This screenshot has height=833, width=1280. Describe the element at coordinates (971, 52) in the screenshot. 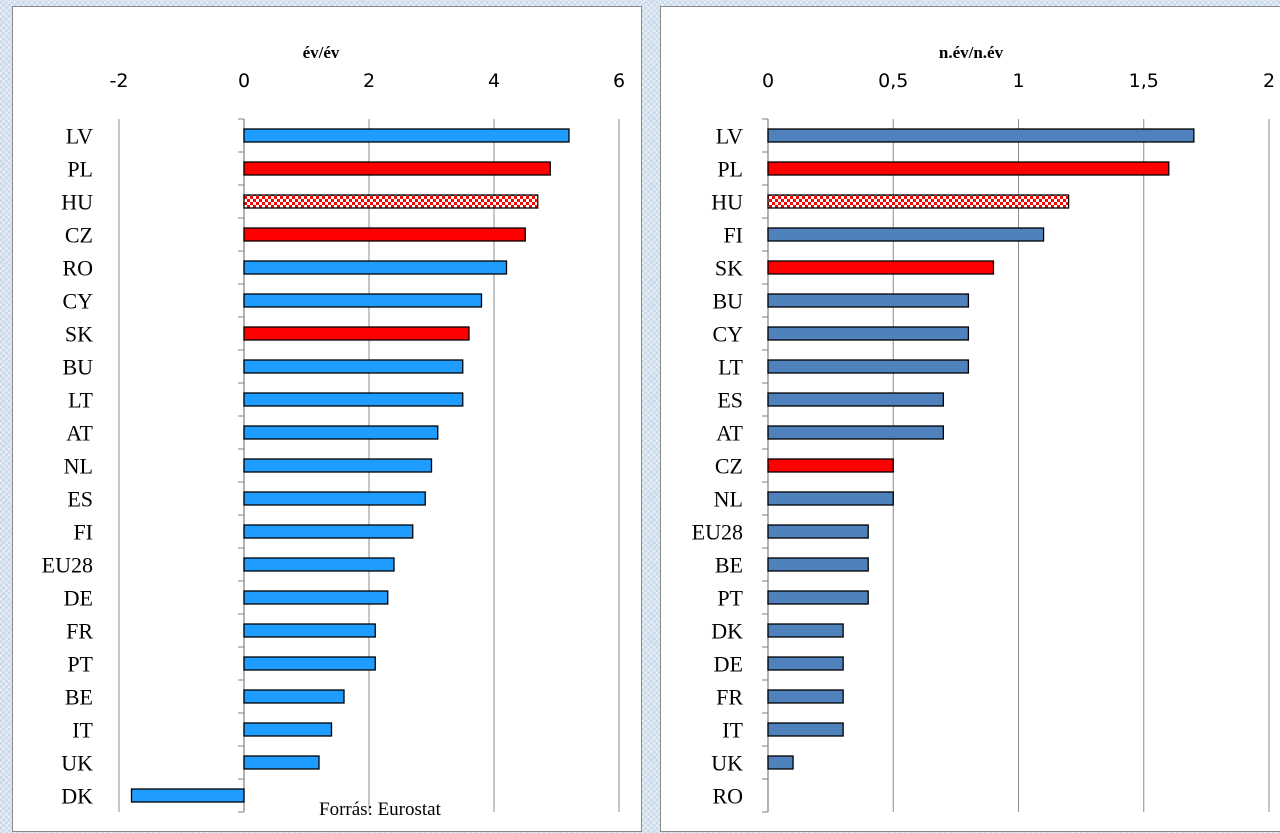

I see `chart-title: n.év/n.év` at that location.